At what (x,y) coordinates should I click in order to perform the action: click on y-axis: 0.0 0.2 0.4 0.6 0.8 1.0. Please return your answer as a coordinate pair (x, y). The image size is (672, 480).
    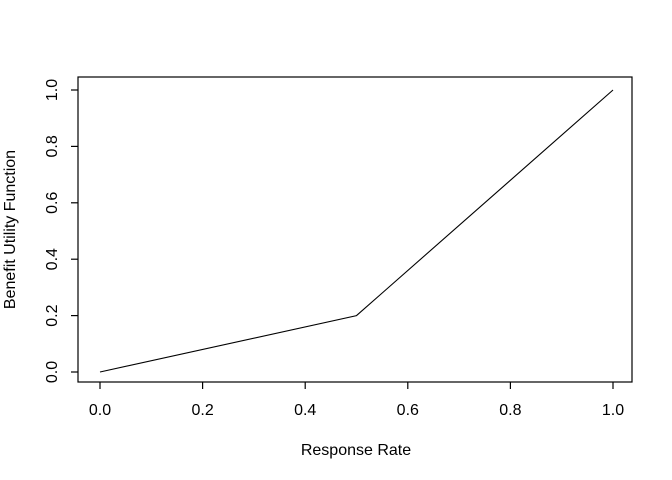
    Looking at the image, I should click on (61, 231).